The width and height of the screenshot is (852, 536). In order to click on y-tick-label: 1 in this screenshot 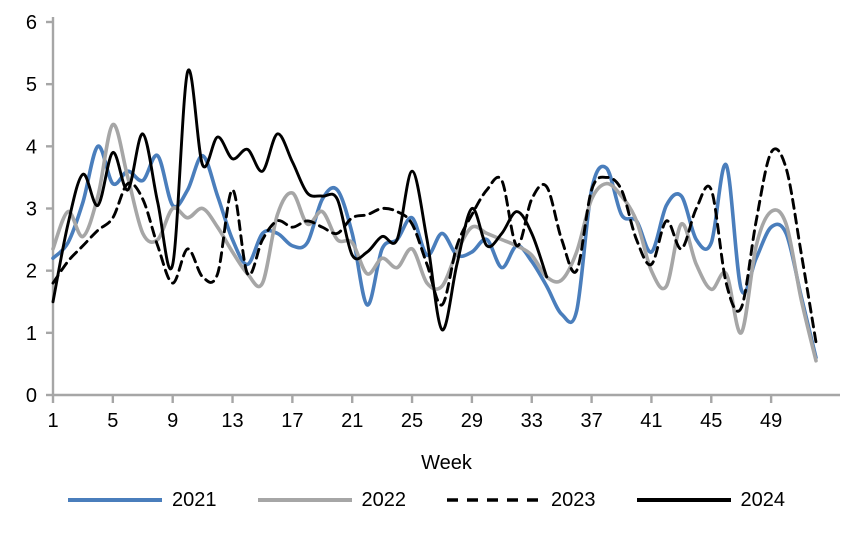, I will do `click(31, 334)`.